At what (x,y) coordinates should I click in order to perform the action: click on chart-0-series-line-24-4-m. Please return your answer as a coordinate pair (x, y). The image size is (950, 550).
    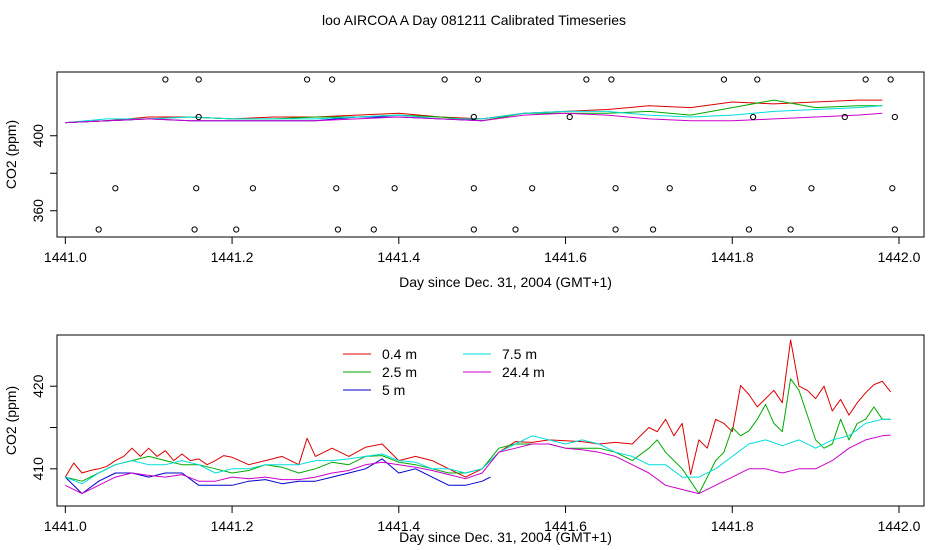
    Looking at the image, I should click on (474, 118).